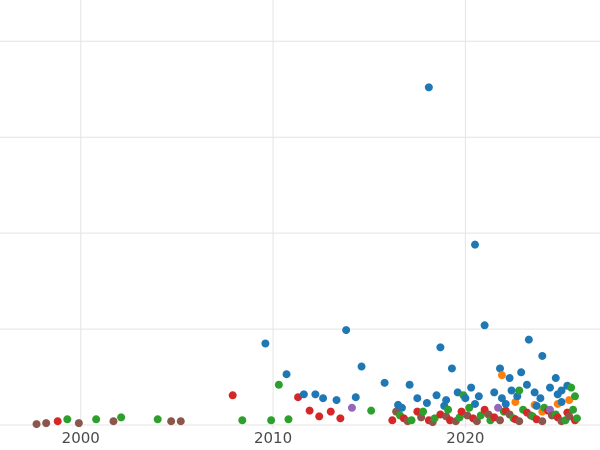 This screenshot has height=450, width=600. I want to click on x-tick-label: 2020, so click(465, 438).